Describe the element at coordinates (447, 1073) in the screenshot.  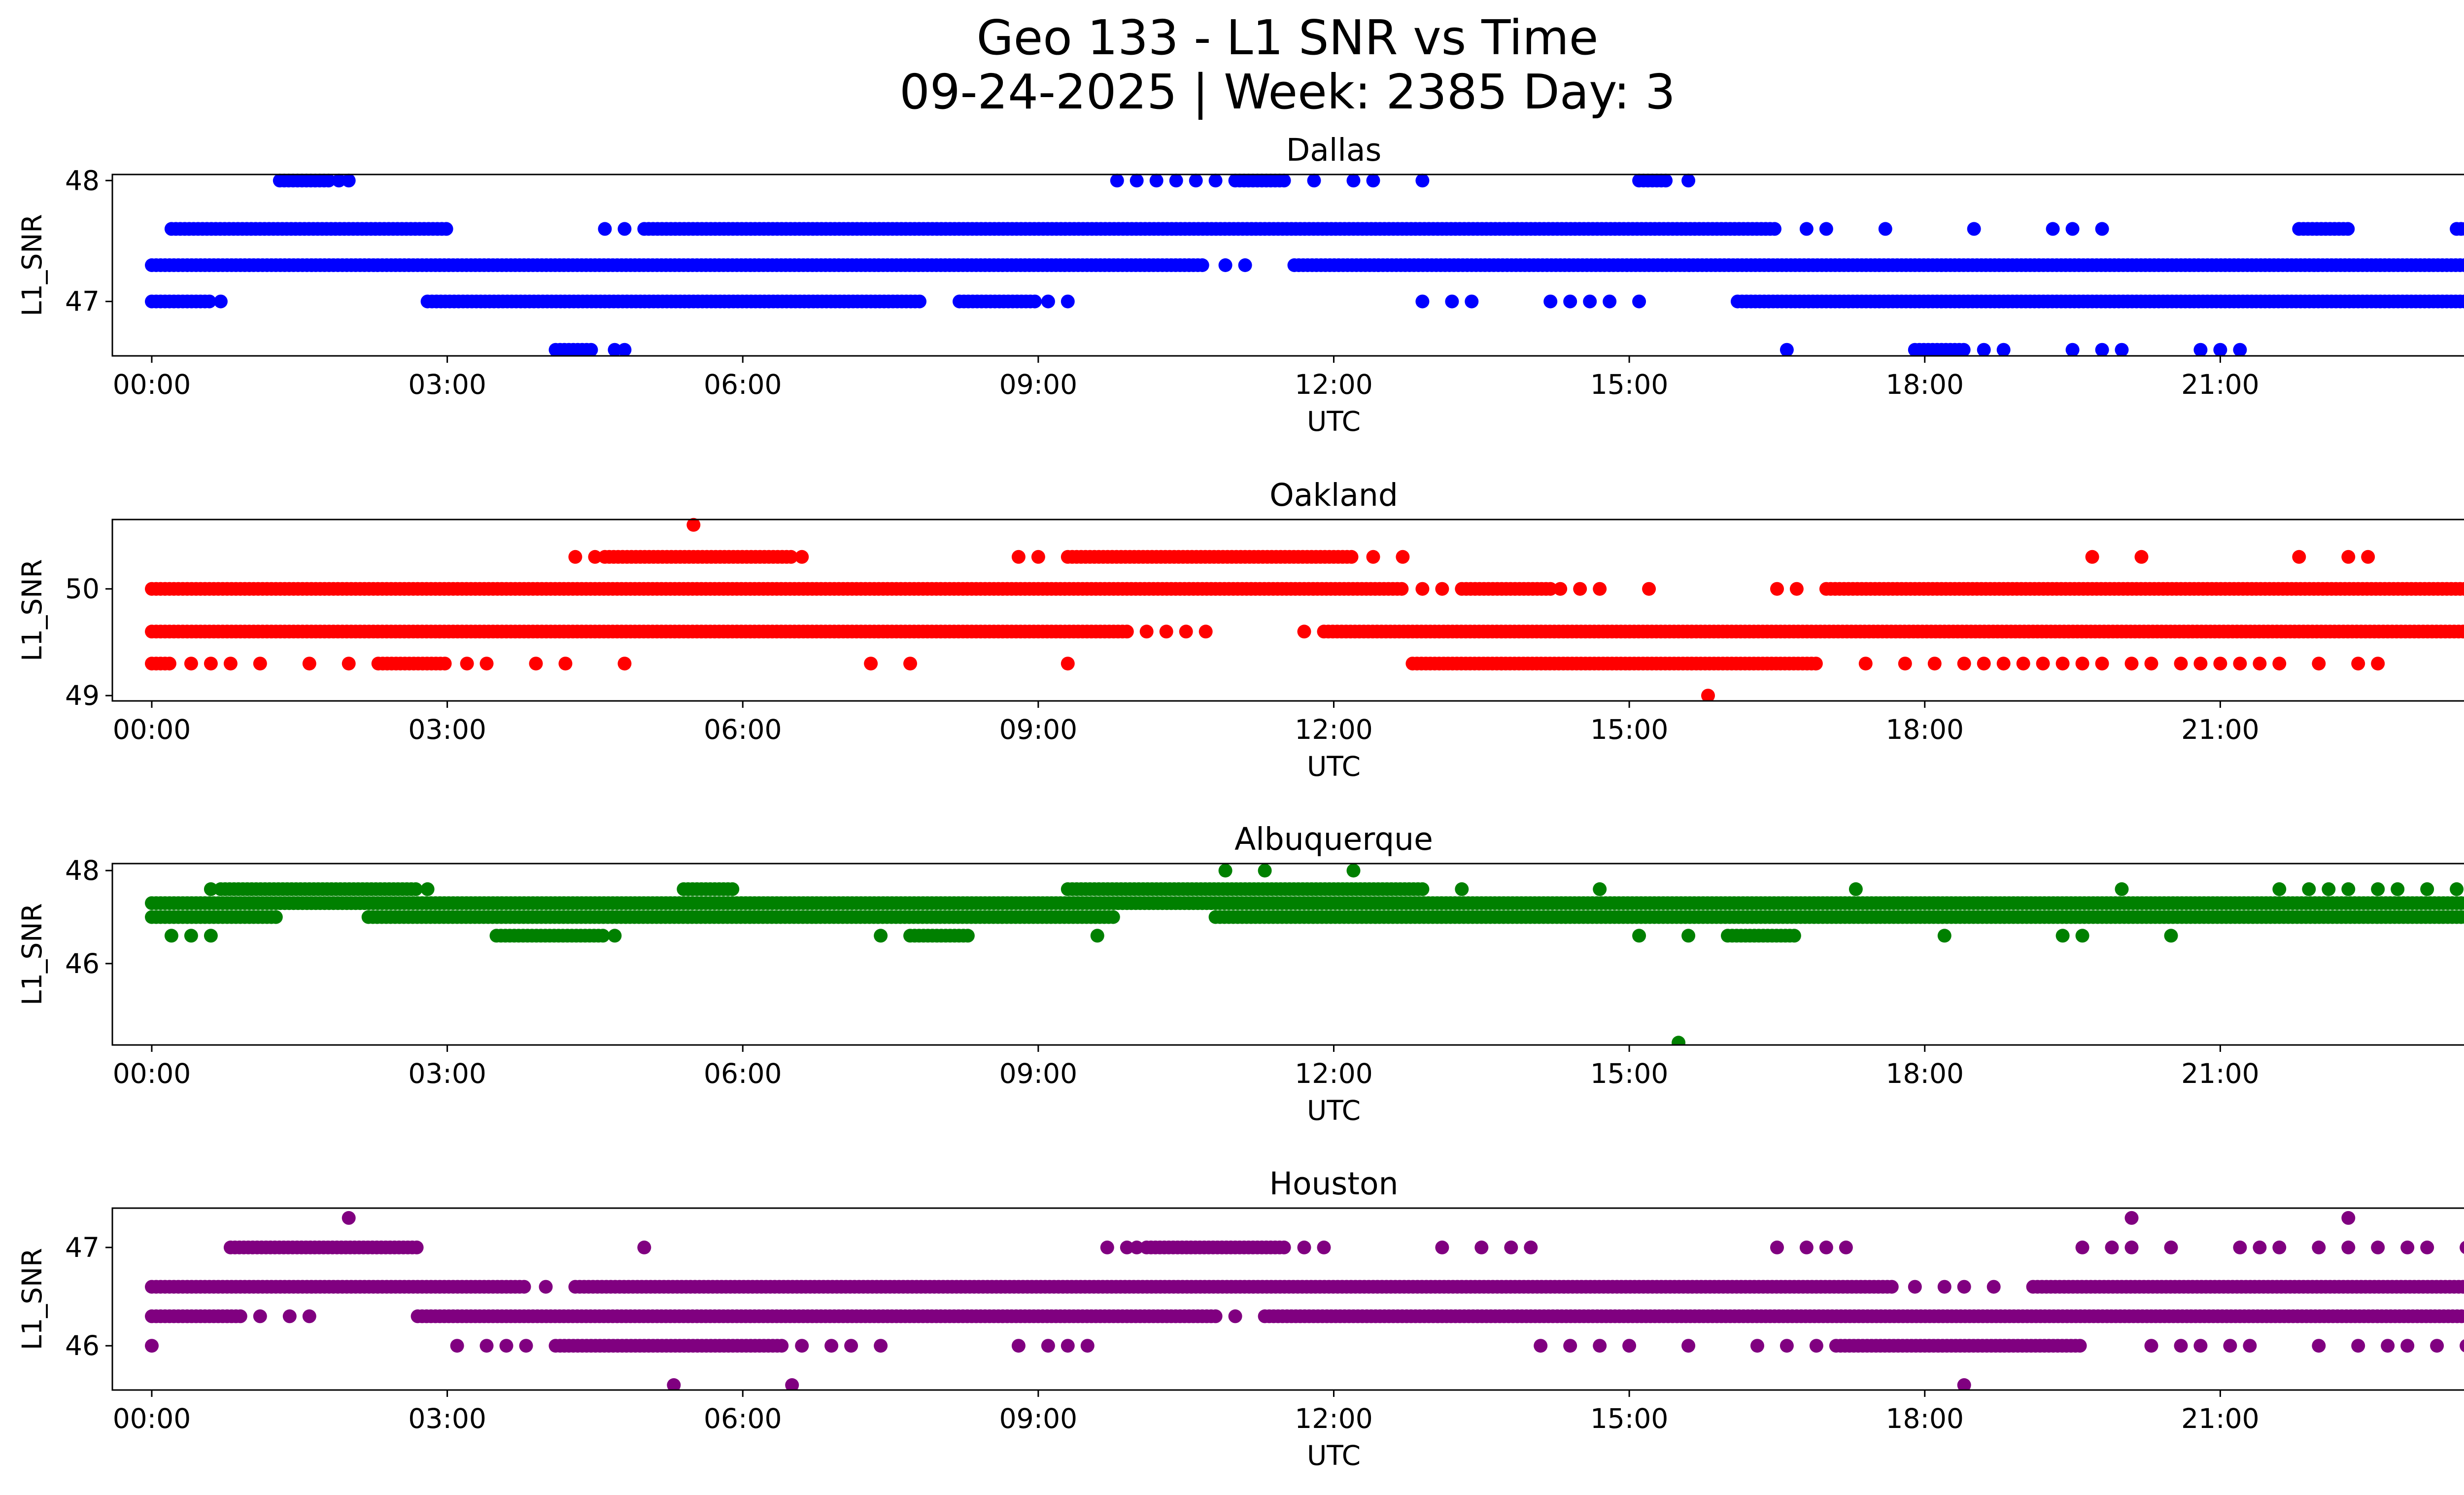
I see `x-tick-label: 03:00` at that location.